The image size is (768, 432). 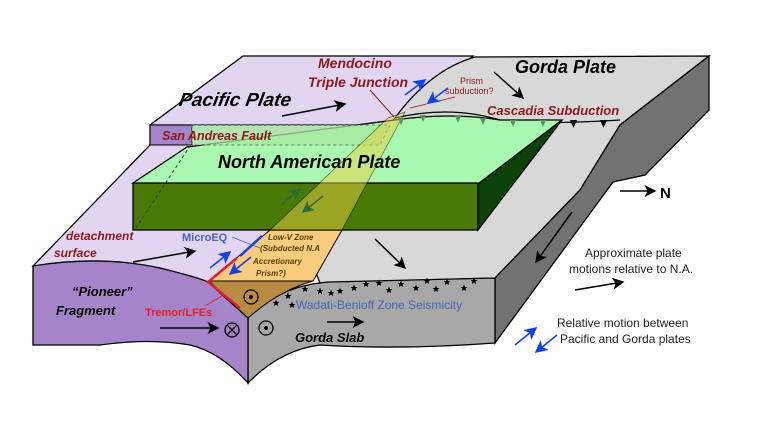 I want to click on gorda-plate-label: Gorda Plate, so click(x=565, y=67).